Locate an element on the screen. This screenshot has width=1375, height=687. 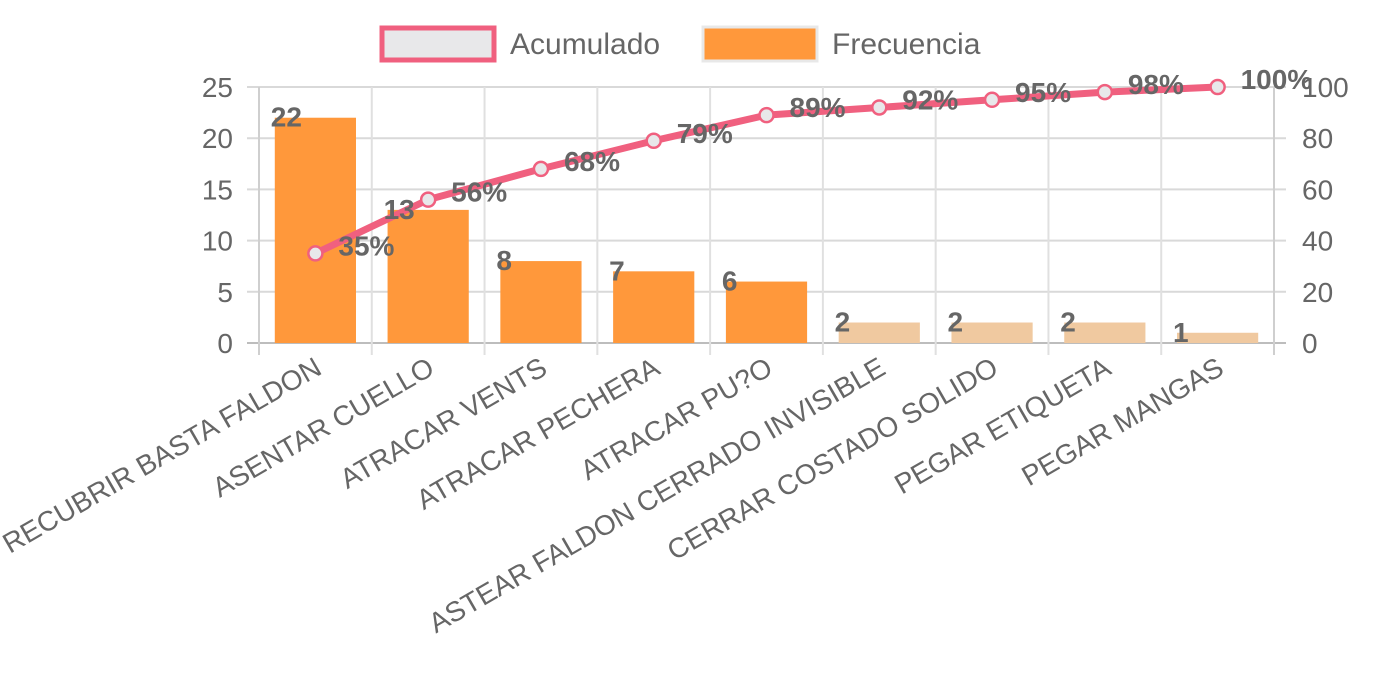
line-value-label: 89% is located at coordinates (818, 107).